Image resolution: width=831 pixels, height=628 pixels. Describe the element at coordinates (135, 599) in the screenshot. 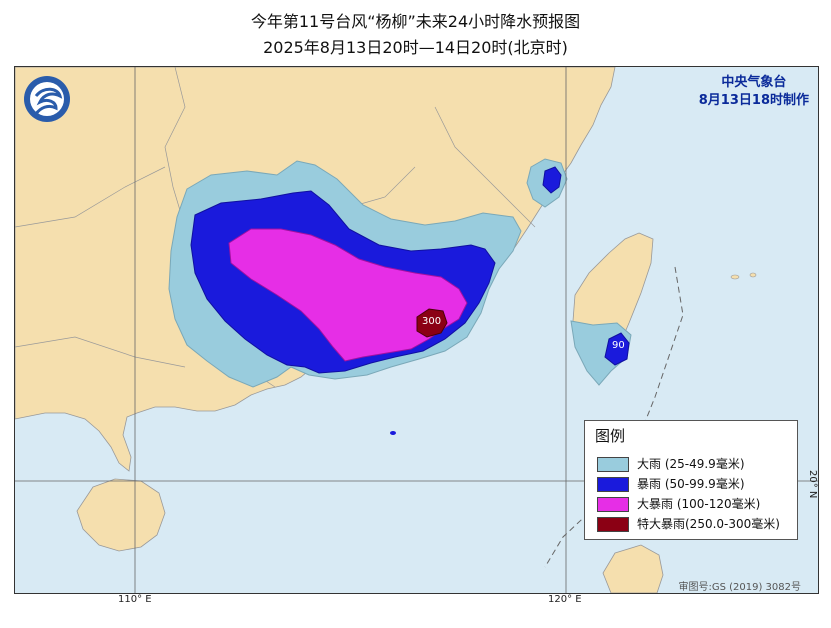

I see `lon-110-label: 110° E` at that location.